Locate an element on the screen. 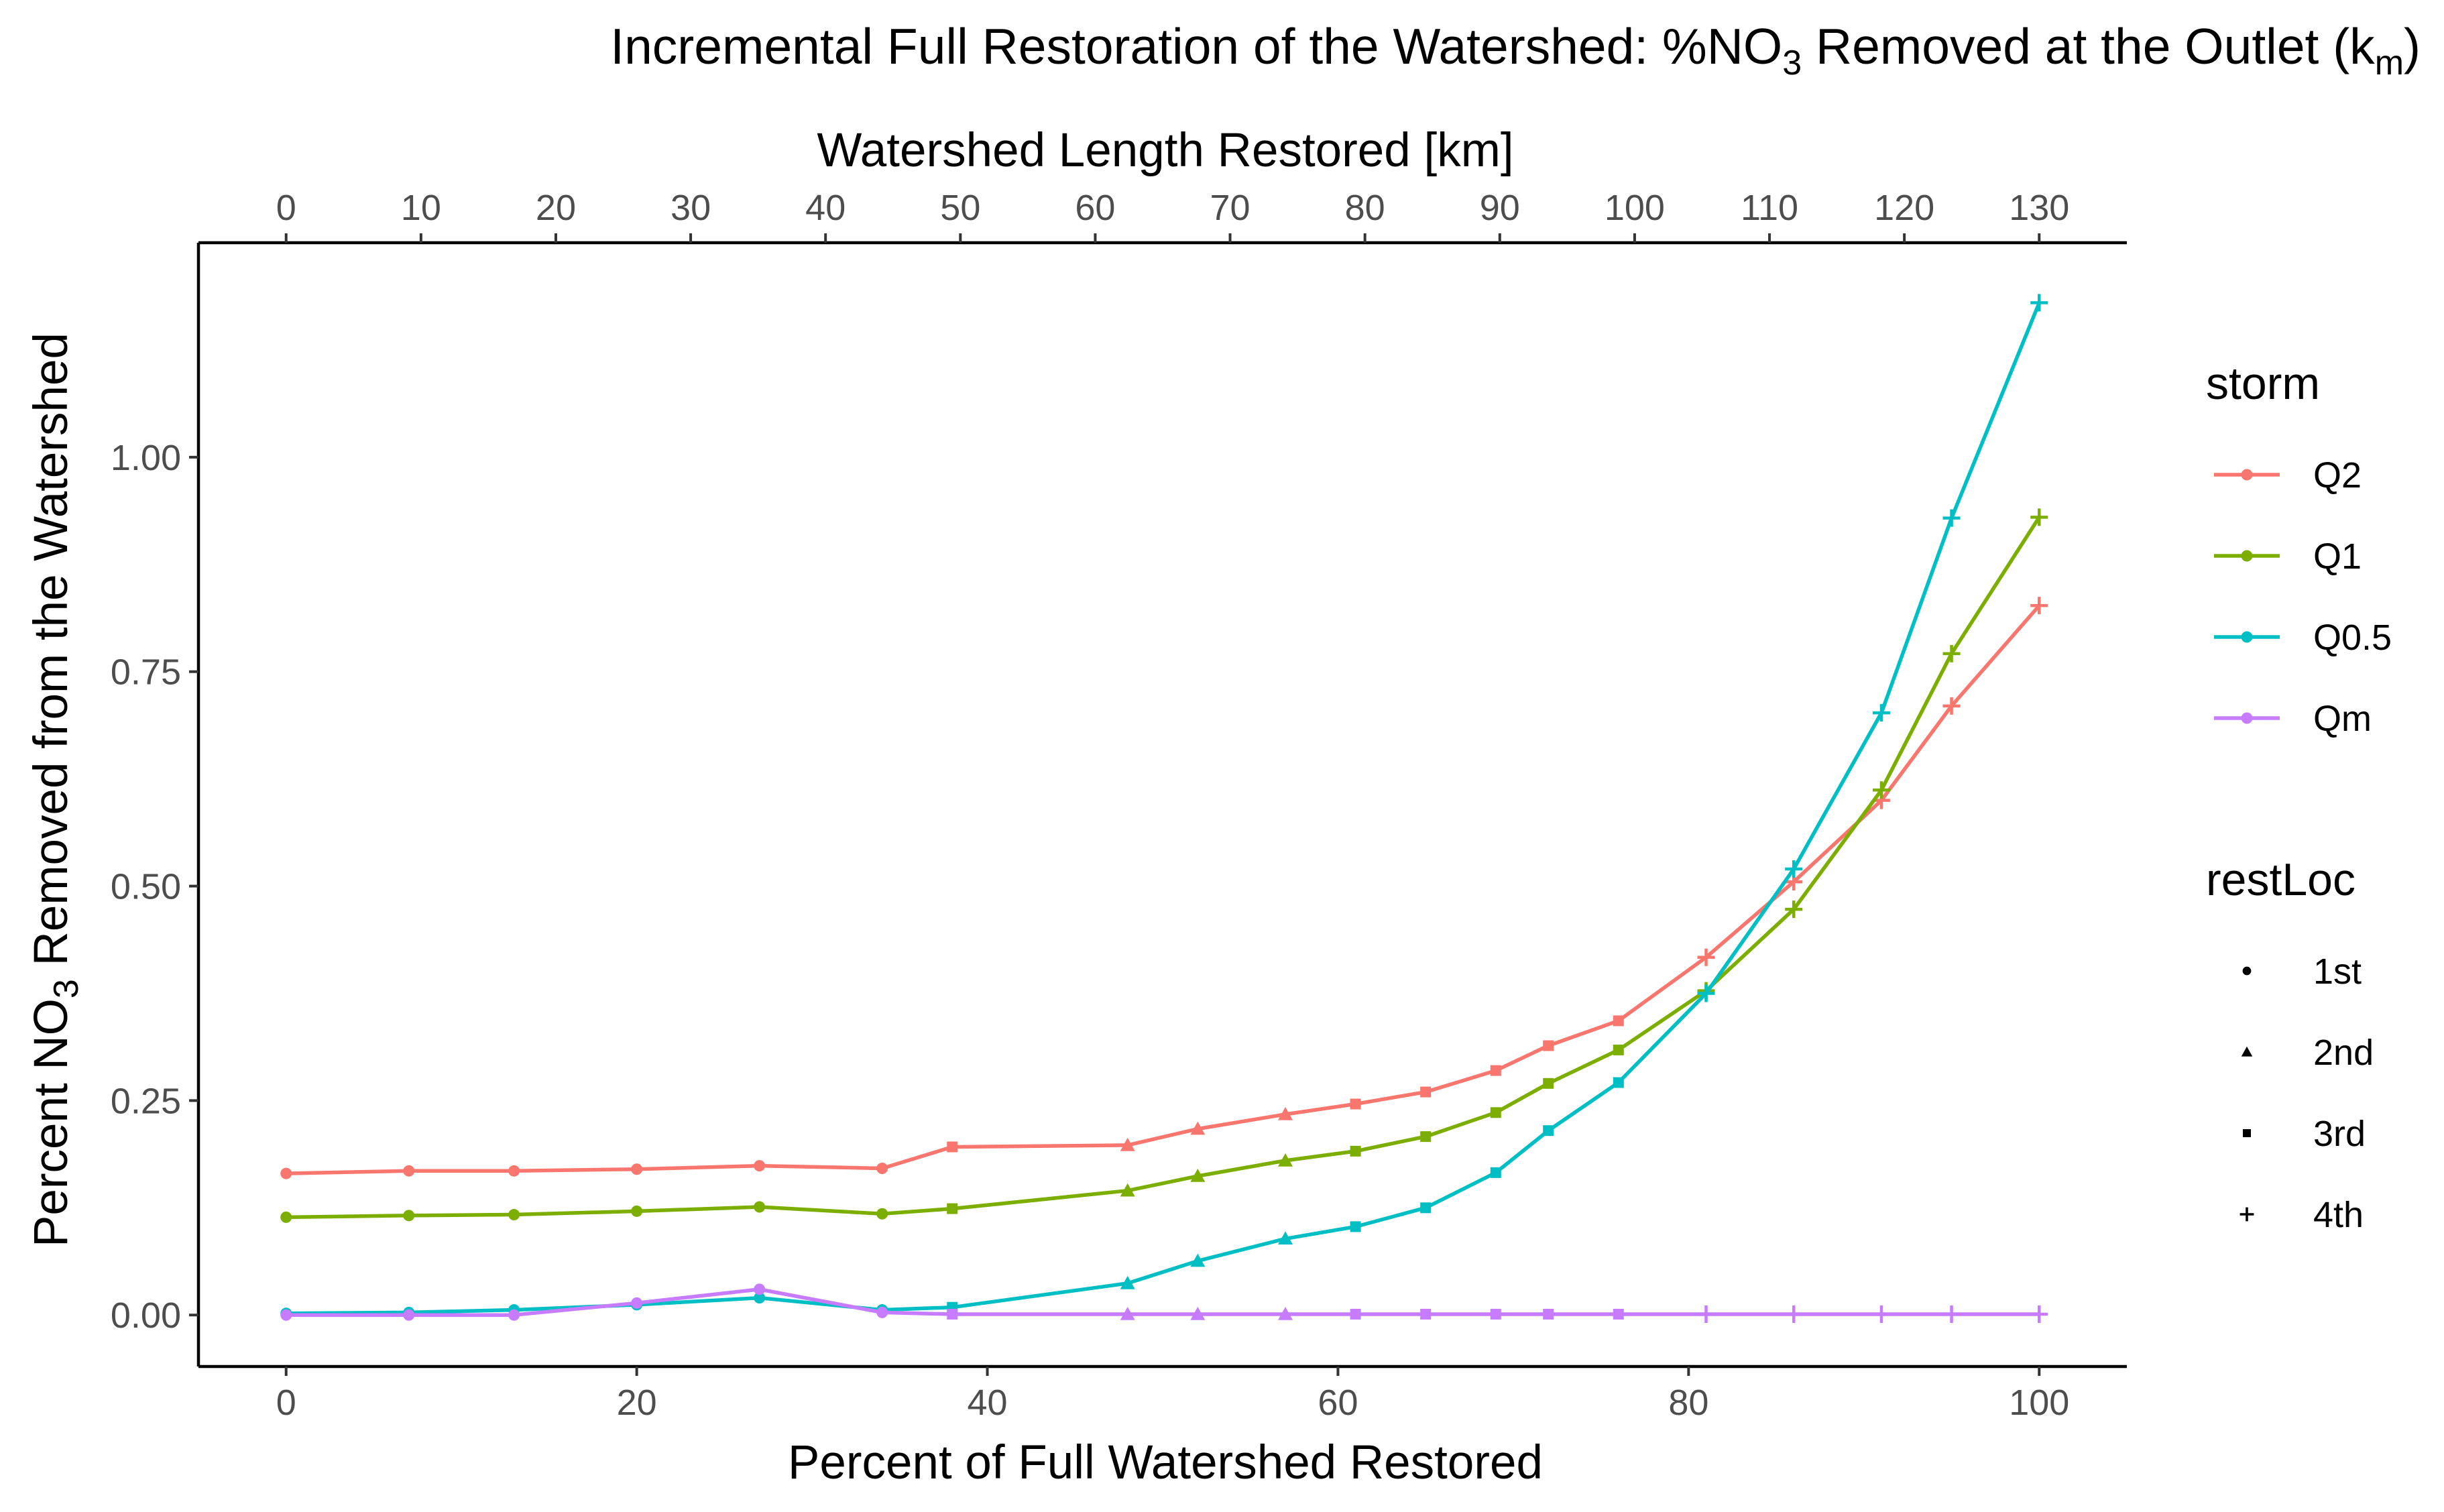 The width and height of the screenshot is (2444, 1512). legend-label: 4th is located at coordinates (2338, 1215).